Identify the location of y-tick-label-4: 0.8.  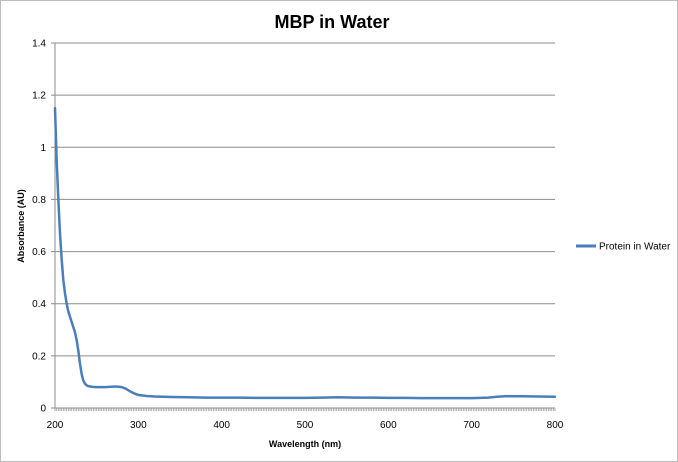
(39, 200).